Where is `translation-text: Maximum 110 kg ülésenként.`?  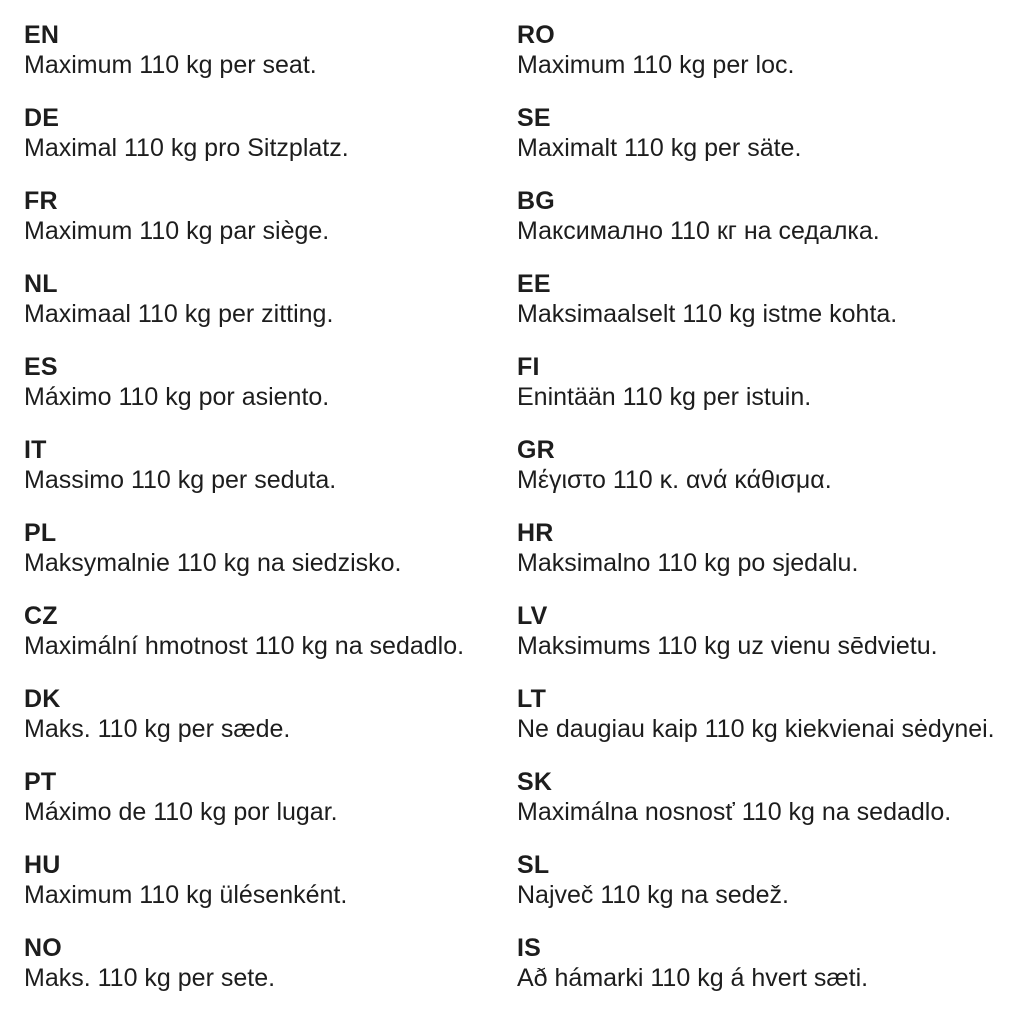 translation-text: Maximum 110 kg ülésenként. is located at coordinates (186, 895).